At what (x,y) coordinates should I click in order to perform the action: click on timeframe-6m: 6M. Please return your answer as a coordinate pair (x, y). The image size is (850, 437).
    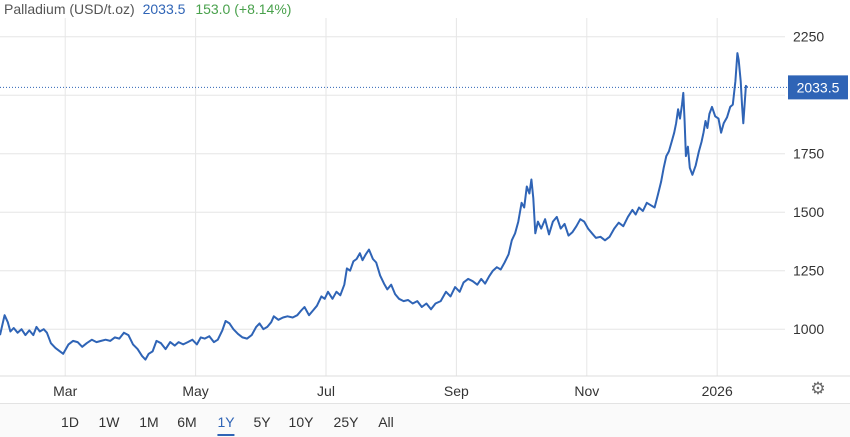
    Looking at the image, I should click on (187, 422).